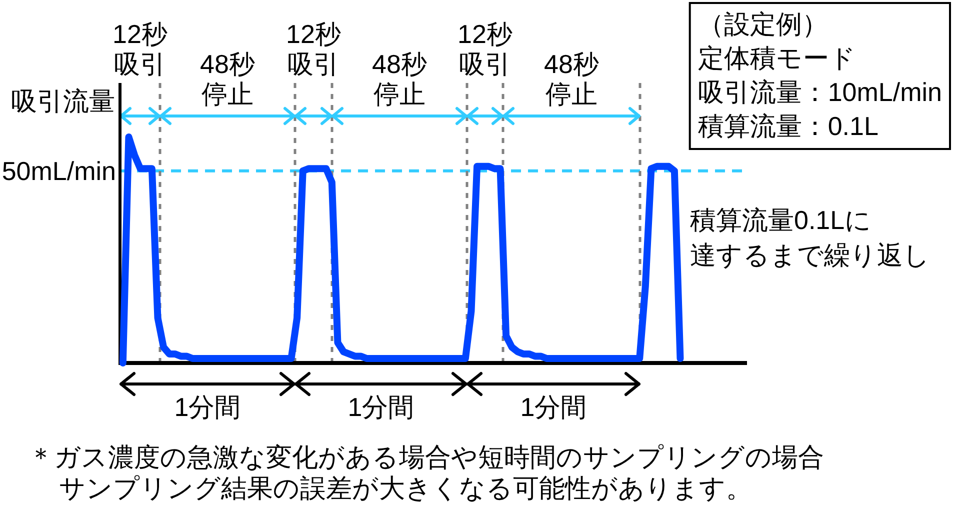 Image resolution: width=975 pixels, height=531 pixels. Describe the element at coordinates (810, 255) in the screenshot. I see `annotation: 達するまで繰り返し` at that location.